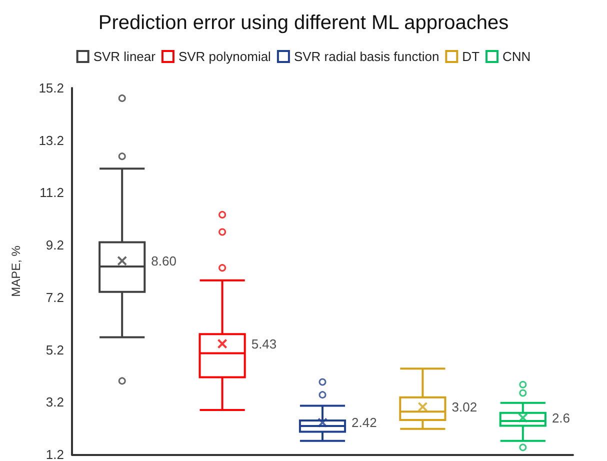 Image resolution: width=607 pixels, height=461 pixels. What do you see at coordinates (55, 454) in the screenshot?
I see `y-tick-label: 1.2` at bounding box center [55, 454].